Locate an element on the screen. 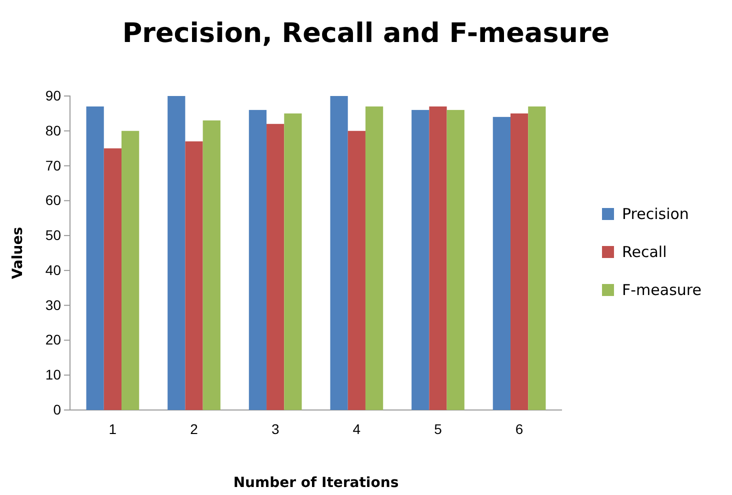  y-tick-label: 30 is located at coordinates (53, 304).